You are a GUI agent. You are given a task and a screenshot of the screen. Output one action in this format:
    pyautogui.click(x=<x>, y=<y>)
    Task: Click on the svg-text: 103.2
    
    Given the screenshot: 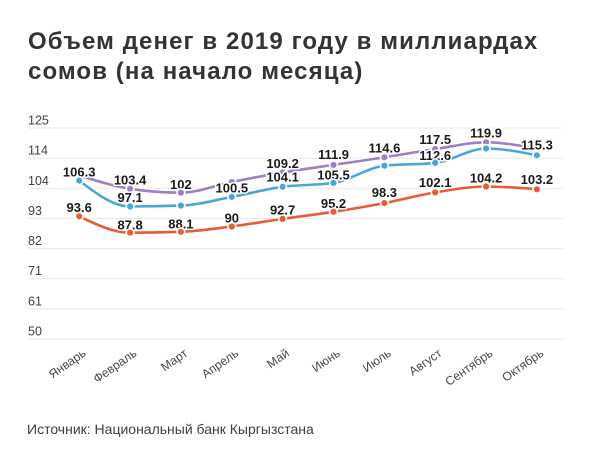 What is the action you would take?
    pyautogui.click(x=537, y=179)
    